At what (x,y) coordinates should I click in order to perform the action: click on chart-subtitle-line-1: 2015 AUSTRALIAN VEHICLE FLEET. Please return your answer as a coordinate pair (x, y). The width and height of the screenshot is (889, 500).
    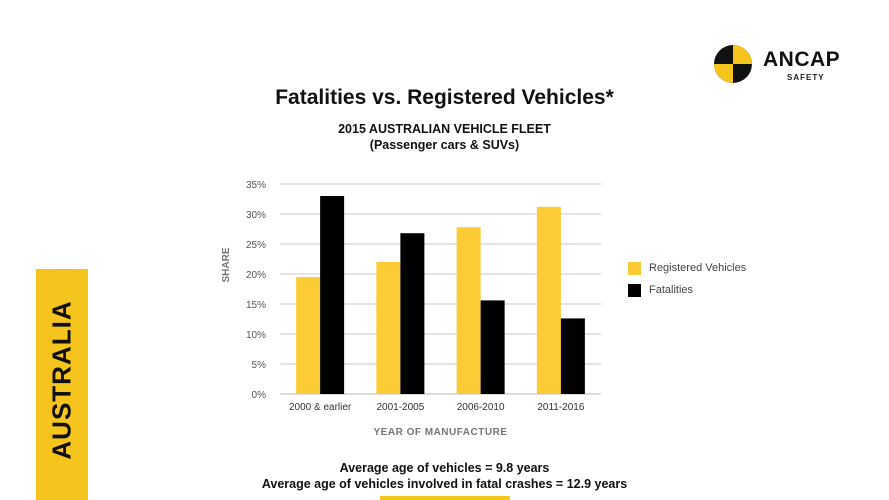
    Looking at the image, I should click on (444, 129).